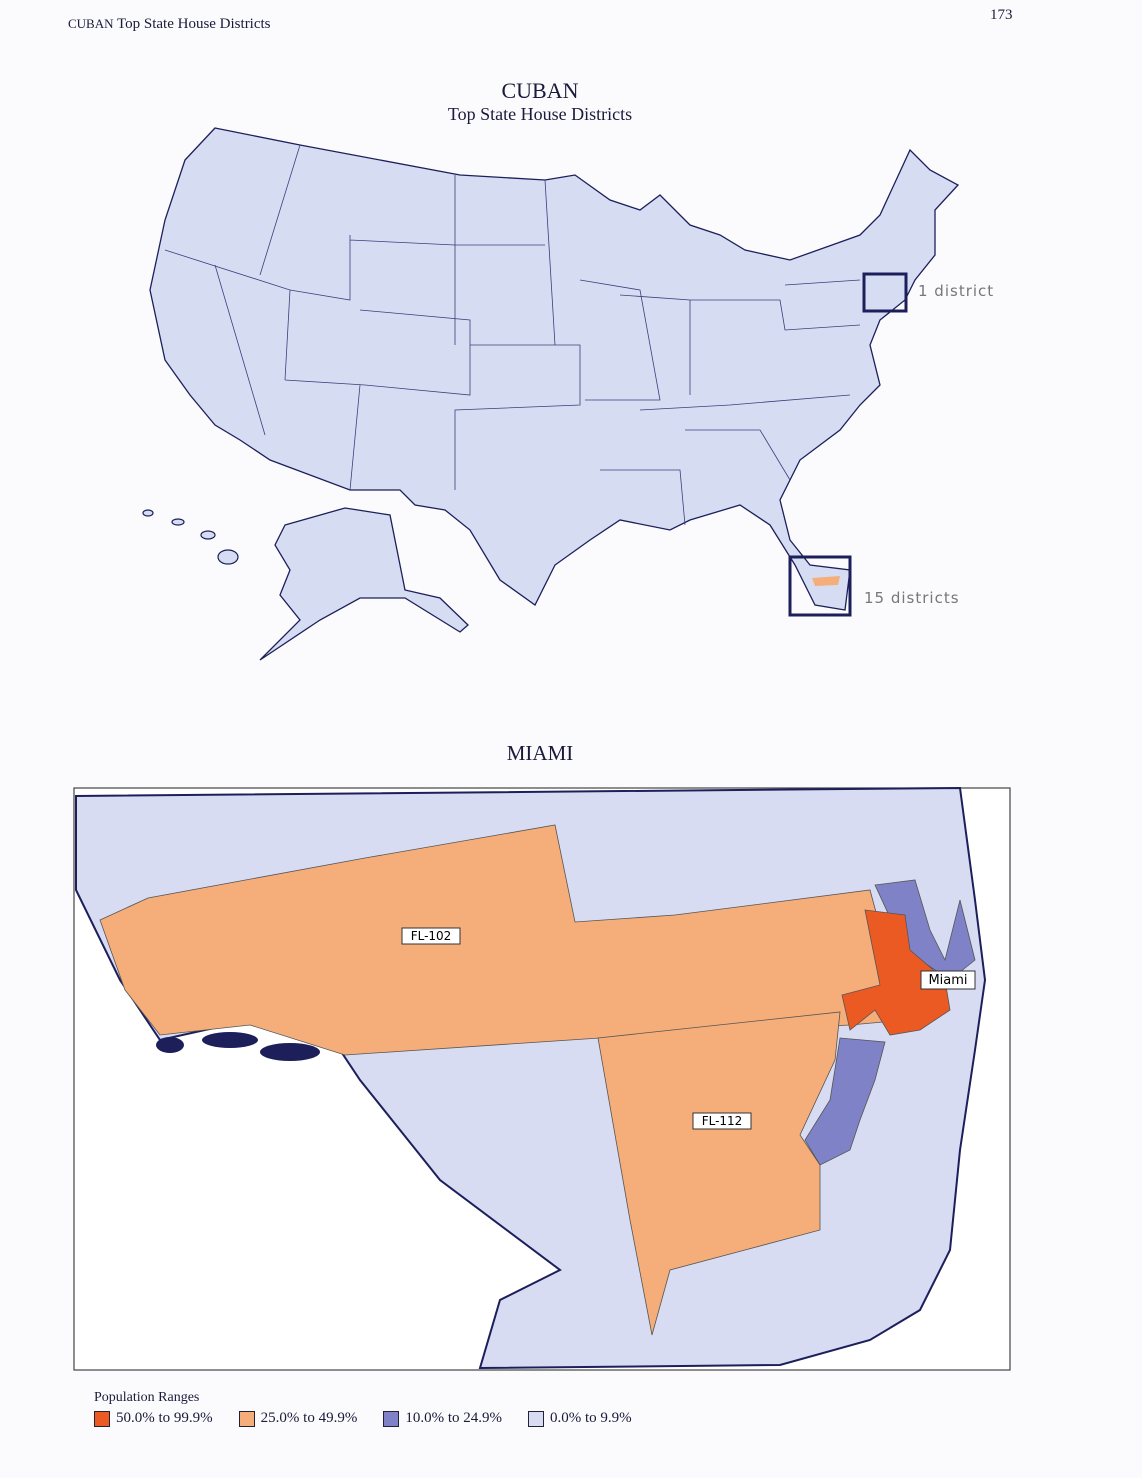 This screenshot has height=1478, width=1142. What do you see at coordinates (540, 753) in the screenshot?
I see `miami-map-title: MIAMI` at bounding box center [540, 753].